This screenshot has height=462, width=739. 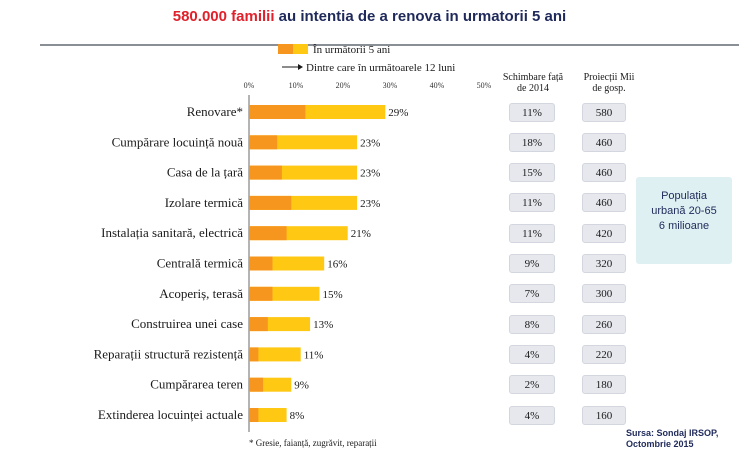 What do you see at coordinates (172, 232) in the screenshot?
I see `category-label: Instalația sanitară, electrică` at bounding box center [172, 232].